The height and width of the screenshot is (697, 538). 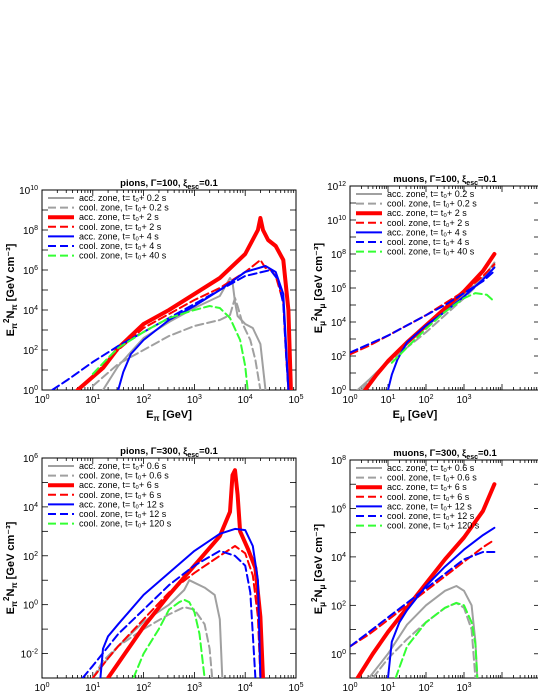 I want to click on legend-entry: acc. zone, t= t₀+ 0.2 s, so click(x=123, y=198).